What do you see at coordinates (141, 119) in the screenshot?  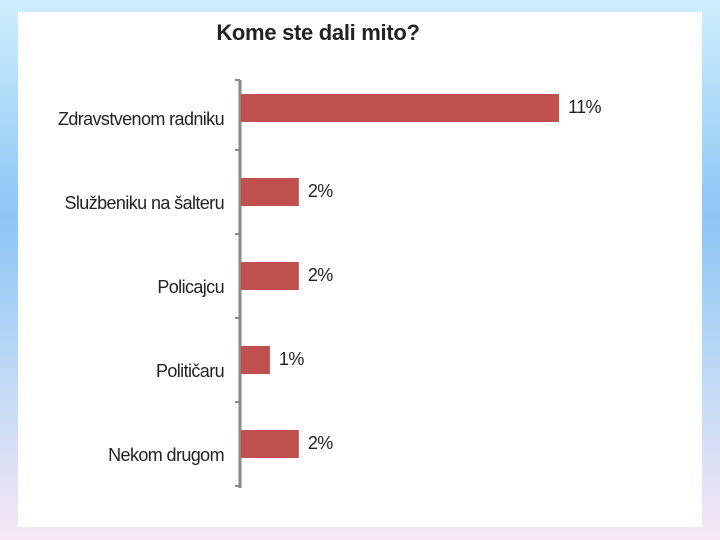 I see `category-label: Zdravstvenom radniku` at bounding box center [141, 119].